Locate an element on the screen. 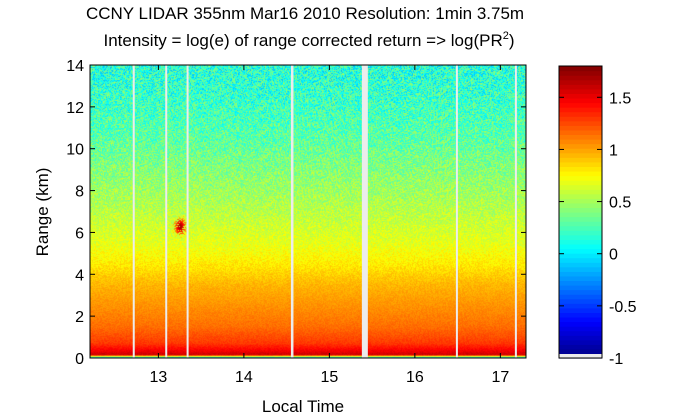  x-tick-label: 16 is located at coordinates (415, 377).